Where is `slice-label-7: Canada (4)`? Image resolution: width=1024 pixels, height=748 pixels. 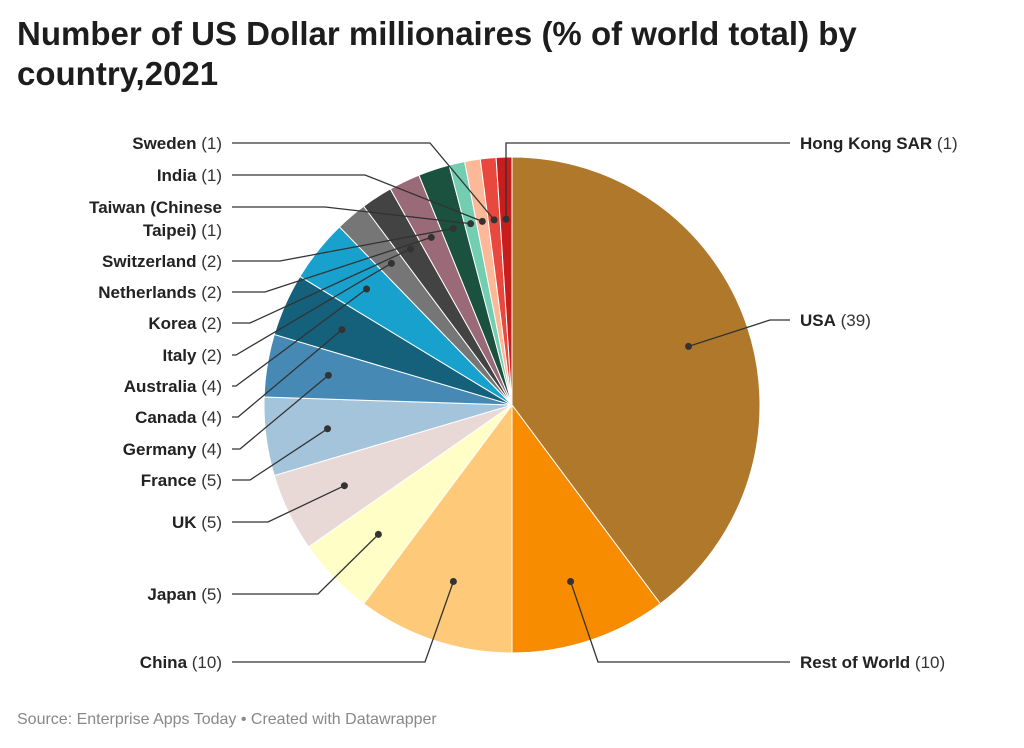 slice-label-7: Canada (4) is located at coordinates (178, 417).